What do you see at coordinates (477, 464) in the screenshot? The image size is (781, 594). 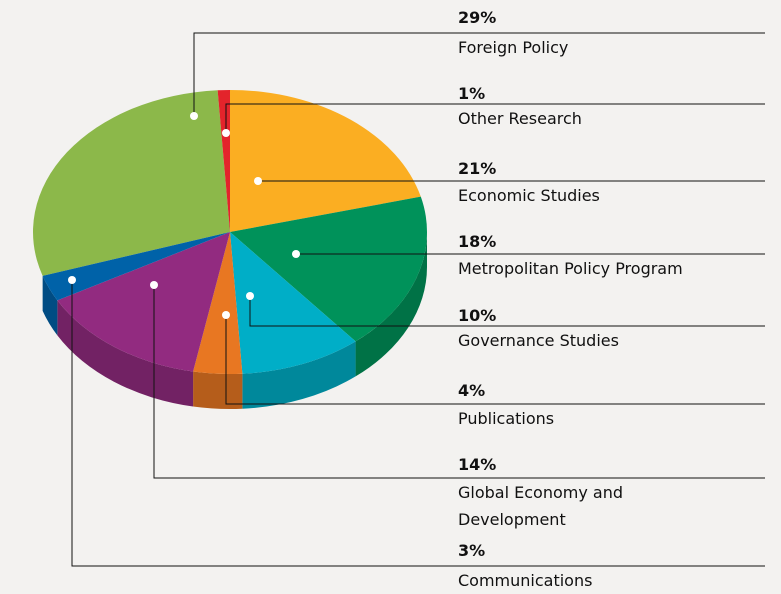 I see `value-label: 14%` at bounding box center [477, 464].